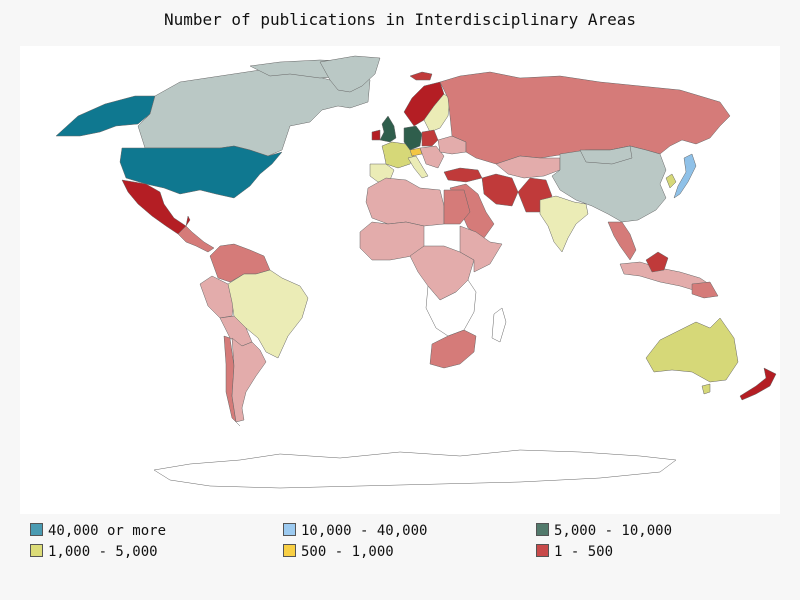 This screenshot has width=800, height=600. Describe the element at coordinates (706, 389) in the screenshot. I see `region-tasmania` at that location.